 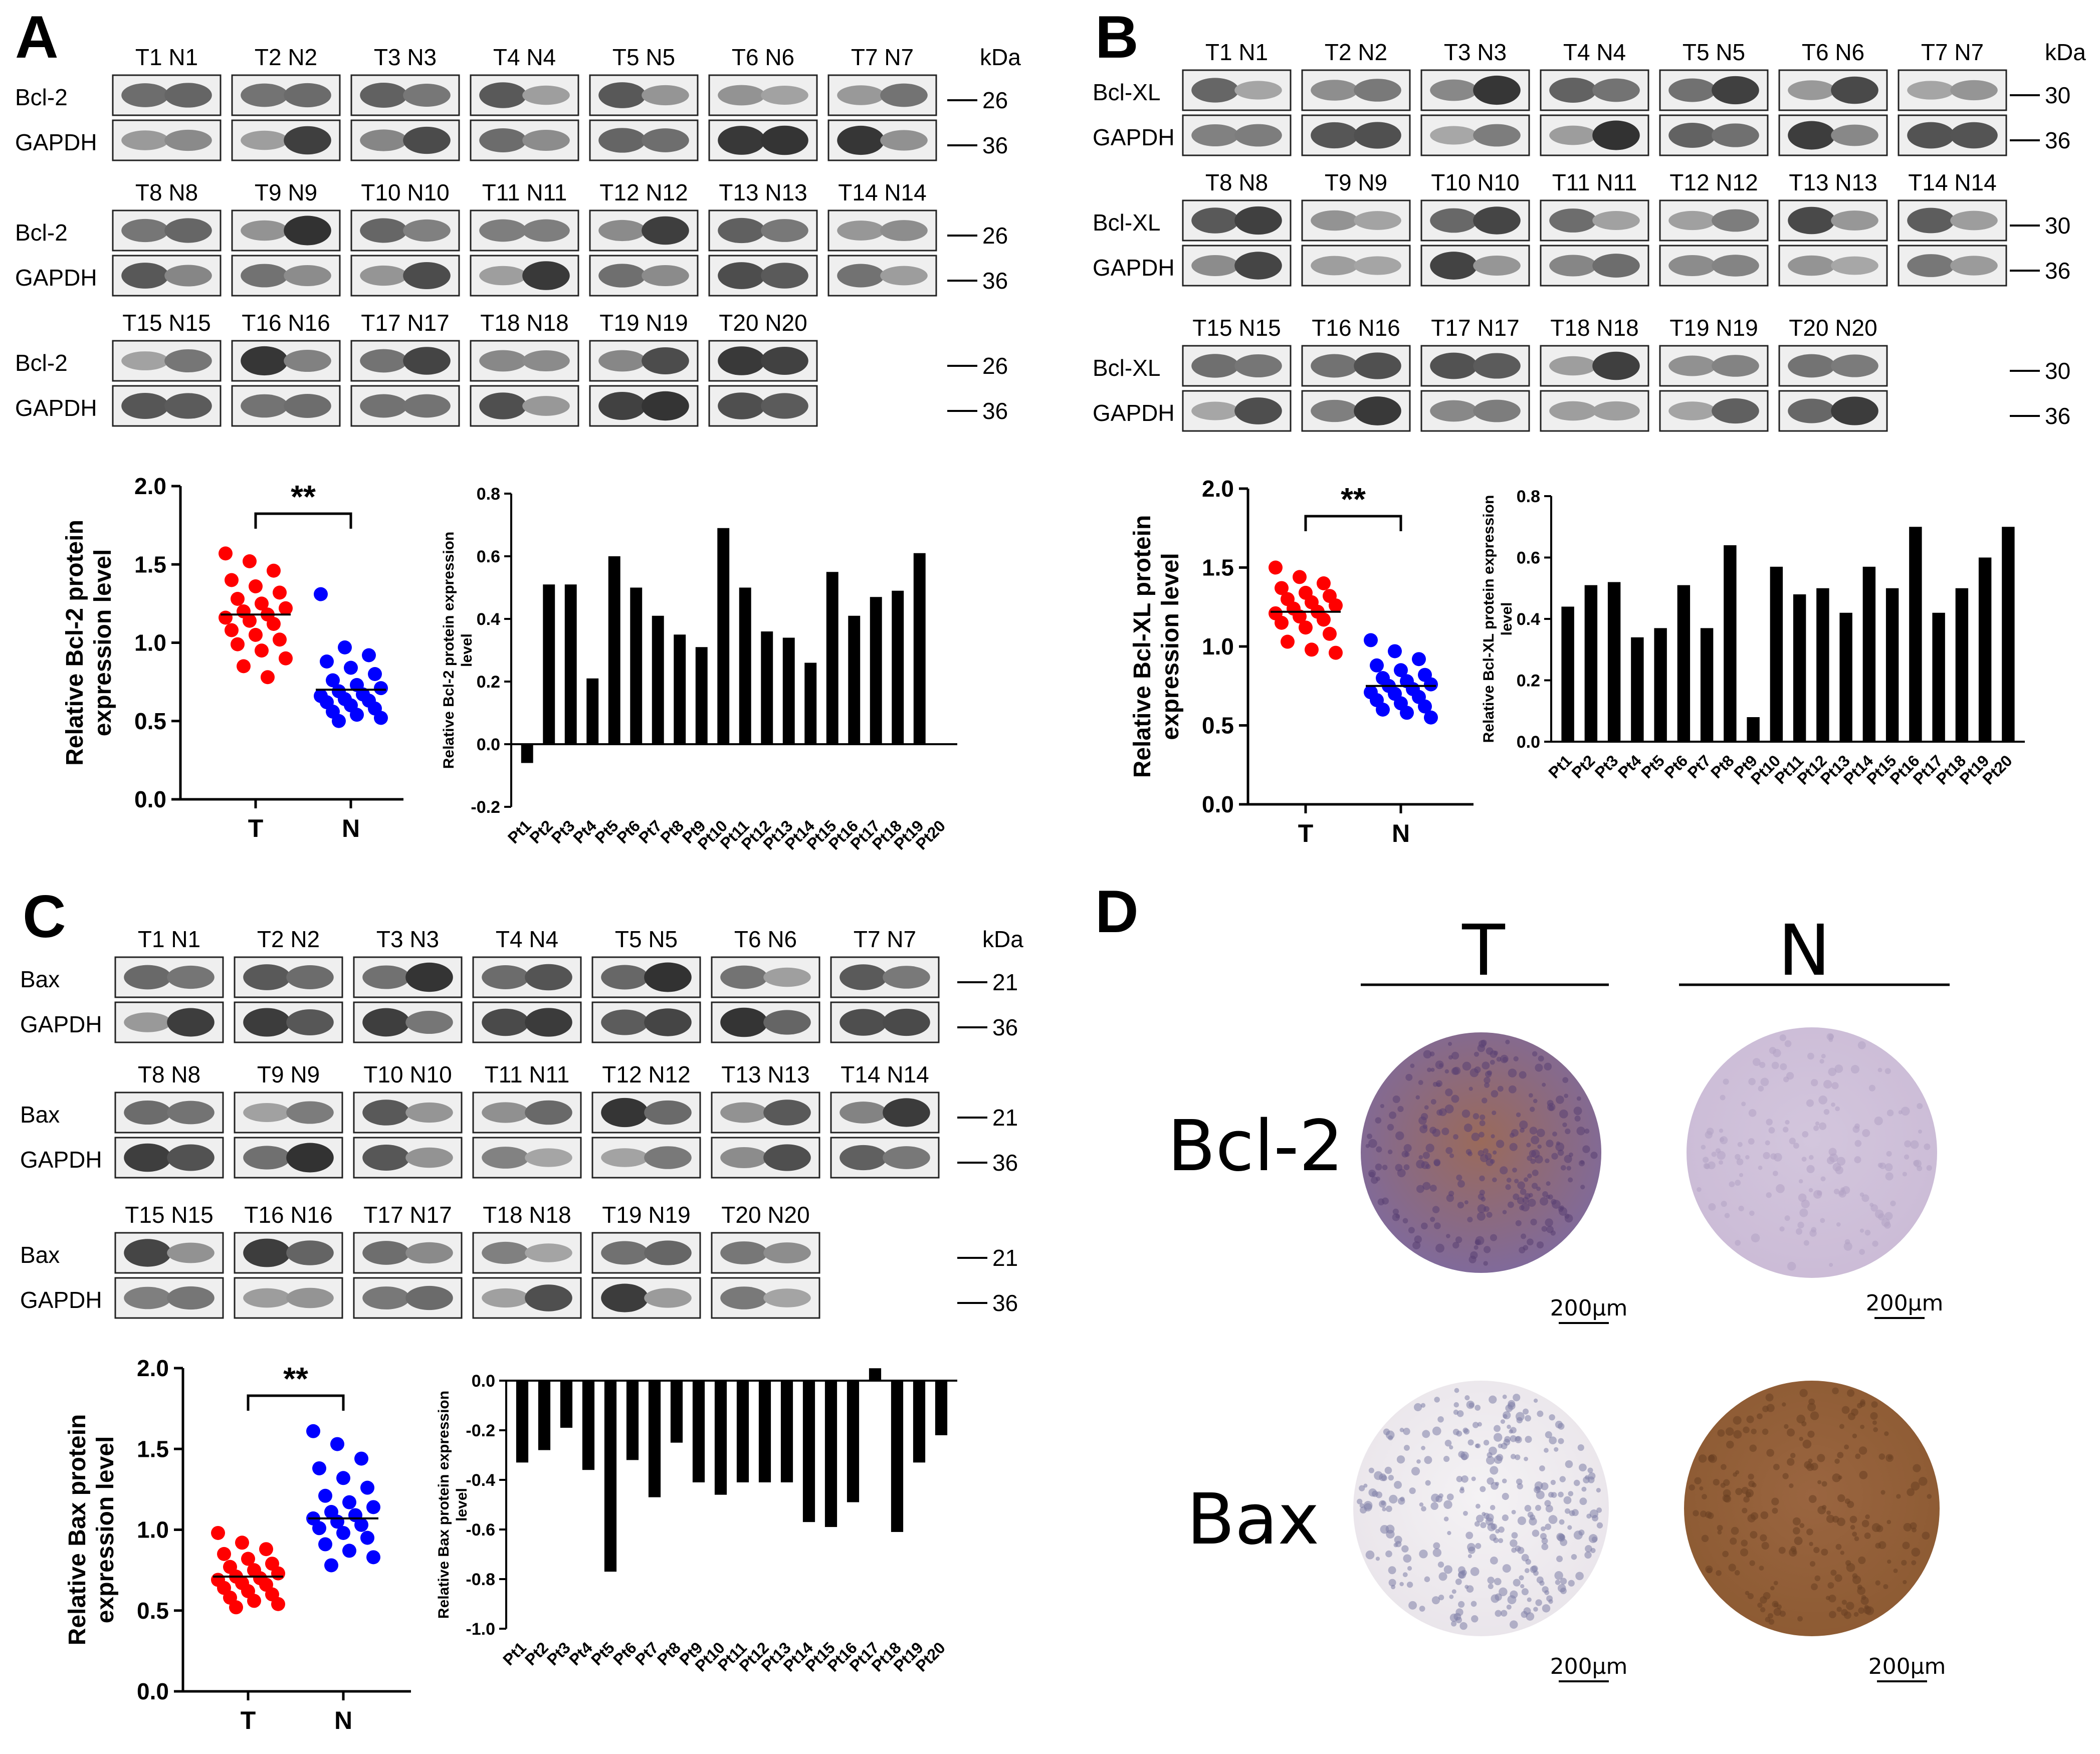 What do you see at coordinates (2057, 416) in the screenshot?
I see `mw-label-loading: 36` at bounding box center [2057, 416].